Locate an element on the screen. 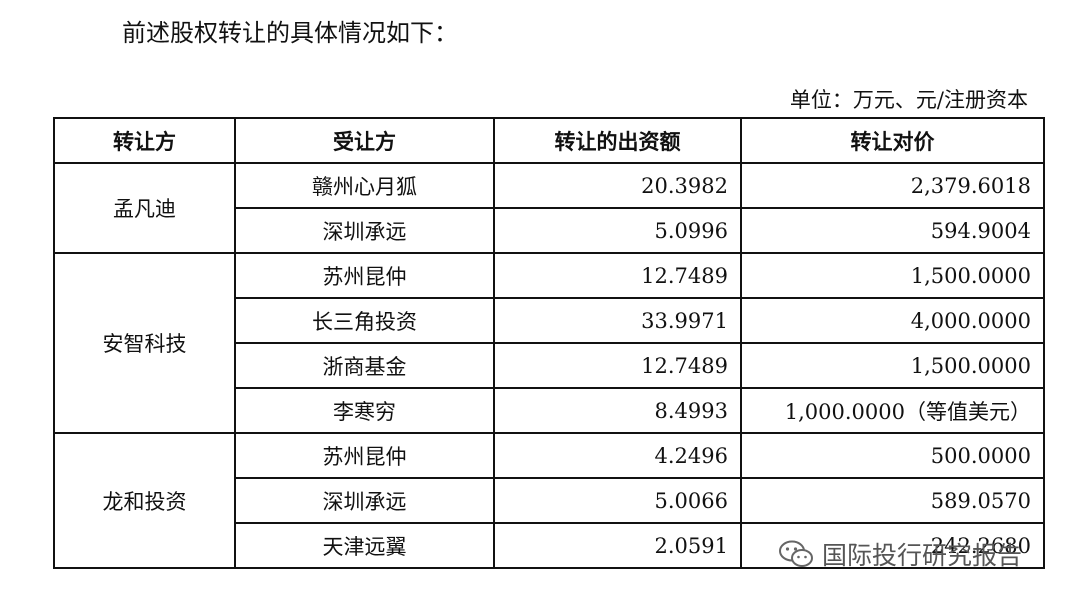 This screenshot has width=1080, height=603. amount-cell: 20.3982 is located at coordinates (617, 185).